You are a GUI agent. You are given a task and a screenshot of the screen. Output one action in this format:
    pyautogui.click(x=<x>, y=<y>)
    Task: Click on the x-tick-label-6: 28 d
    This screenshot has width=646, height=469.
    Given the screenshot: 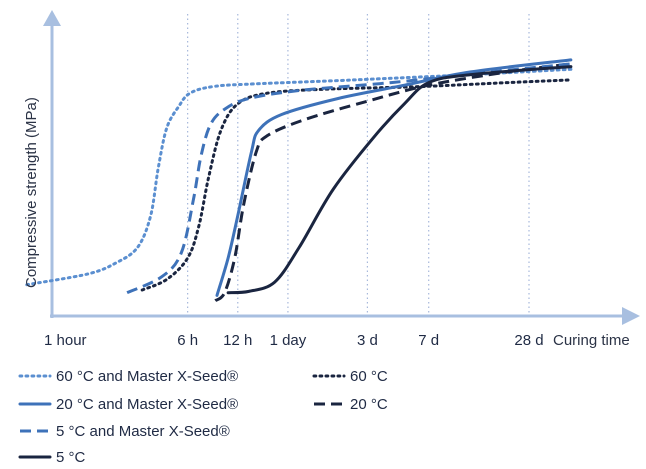 What is the action you would take?
    pyautogui.click(x=528, y=340)
    